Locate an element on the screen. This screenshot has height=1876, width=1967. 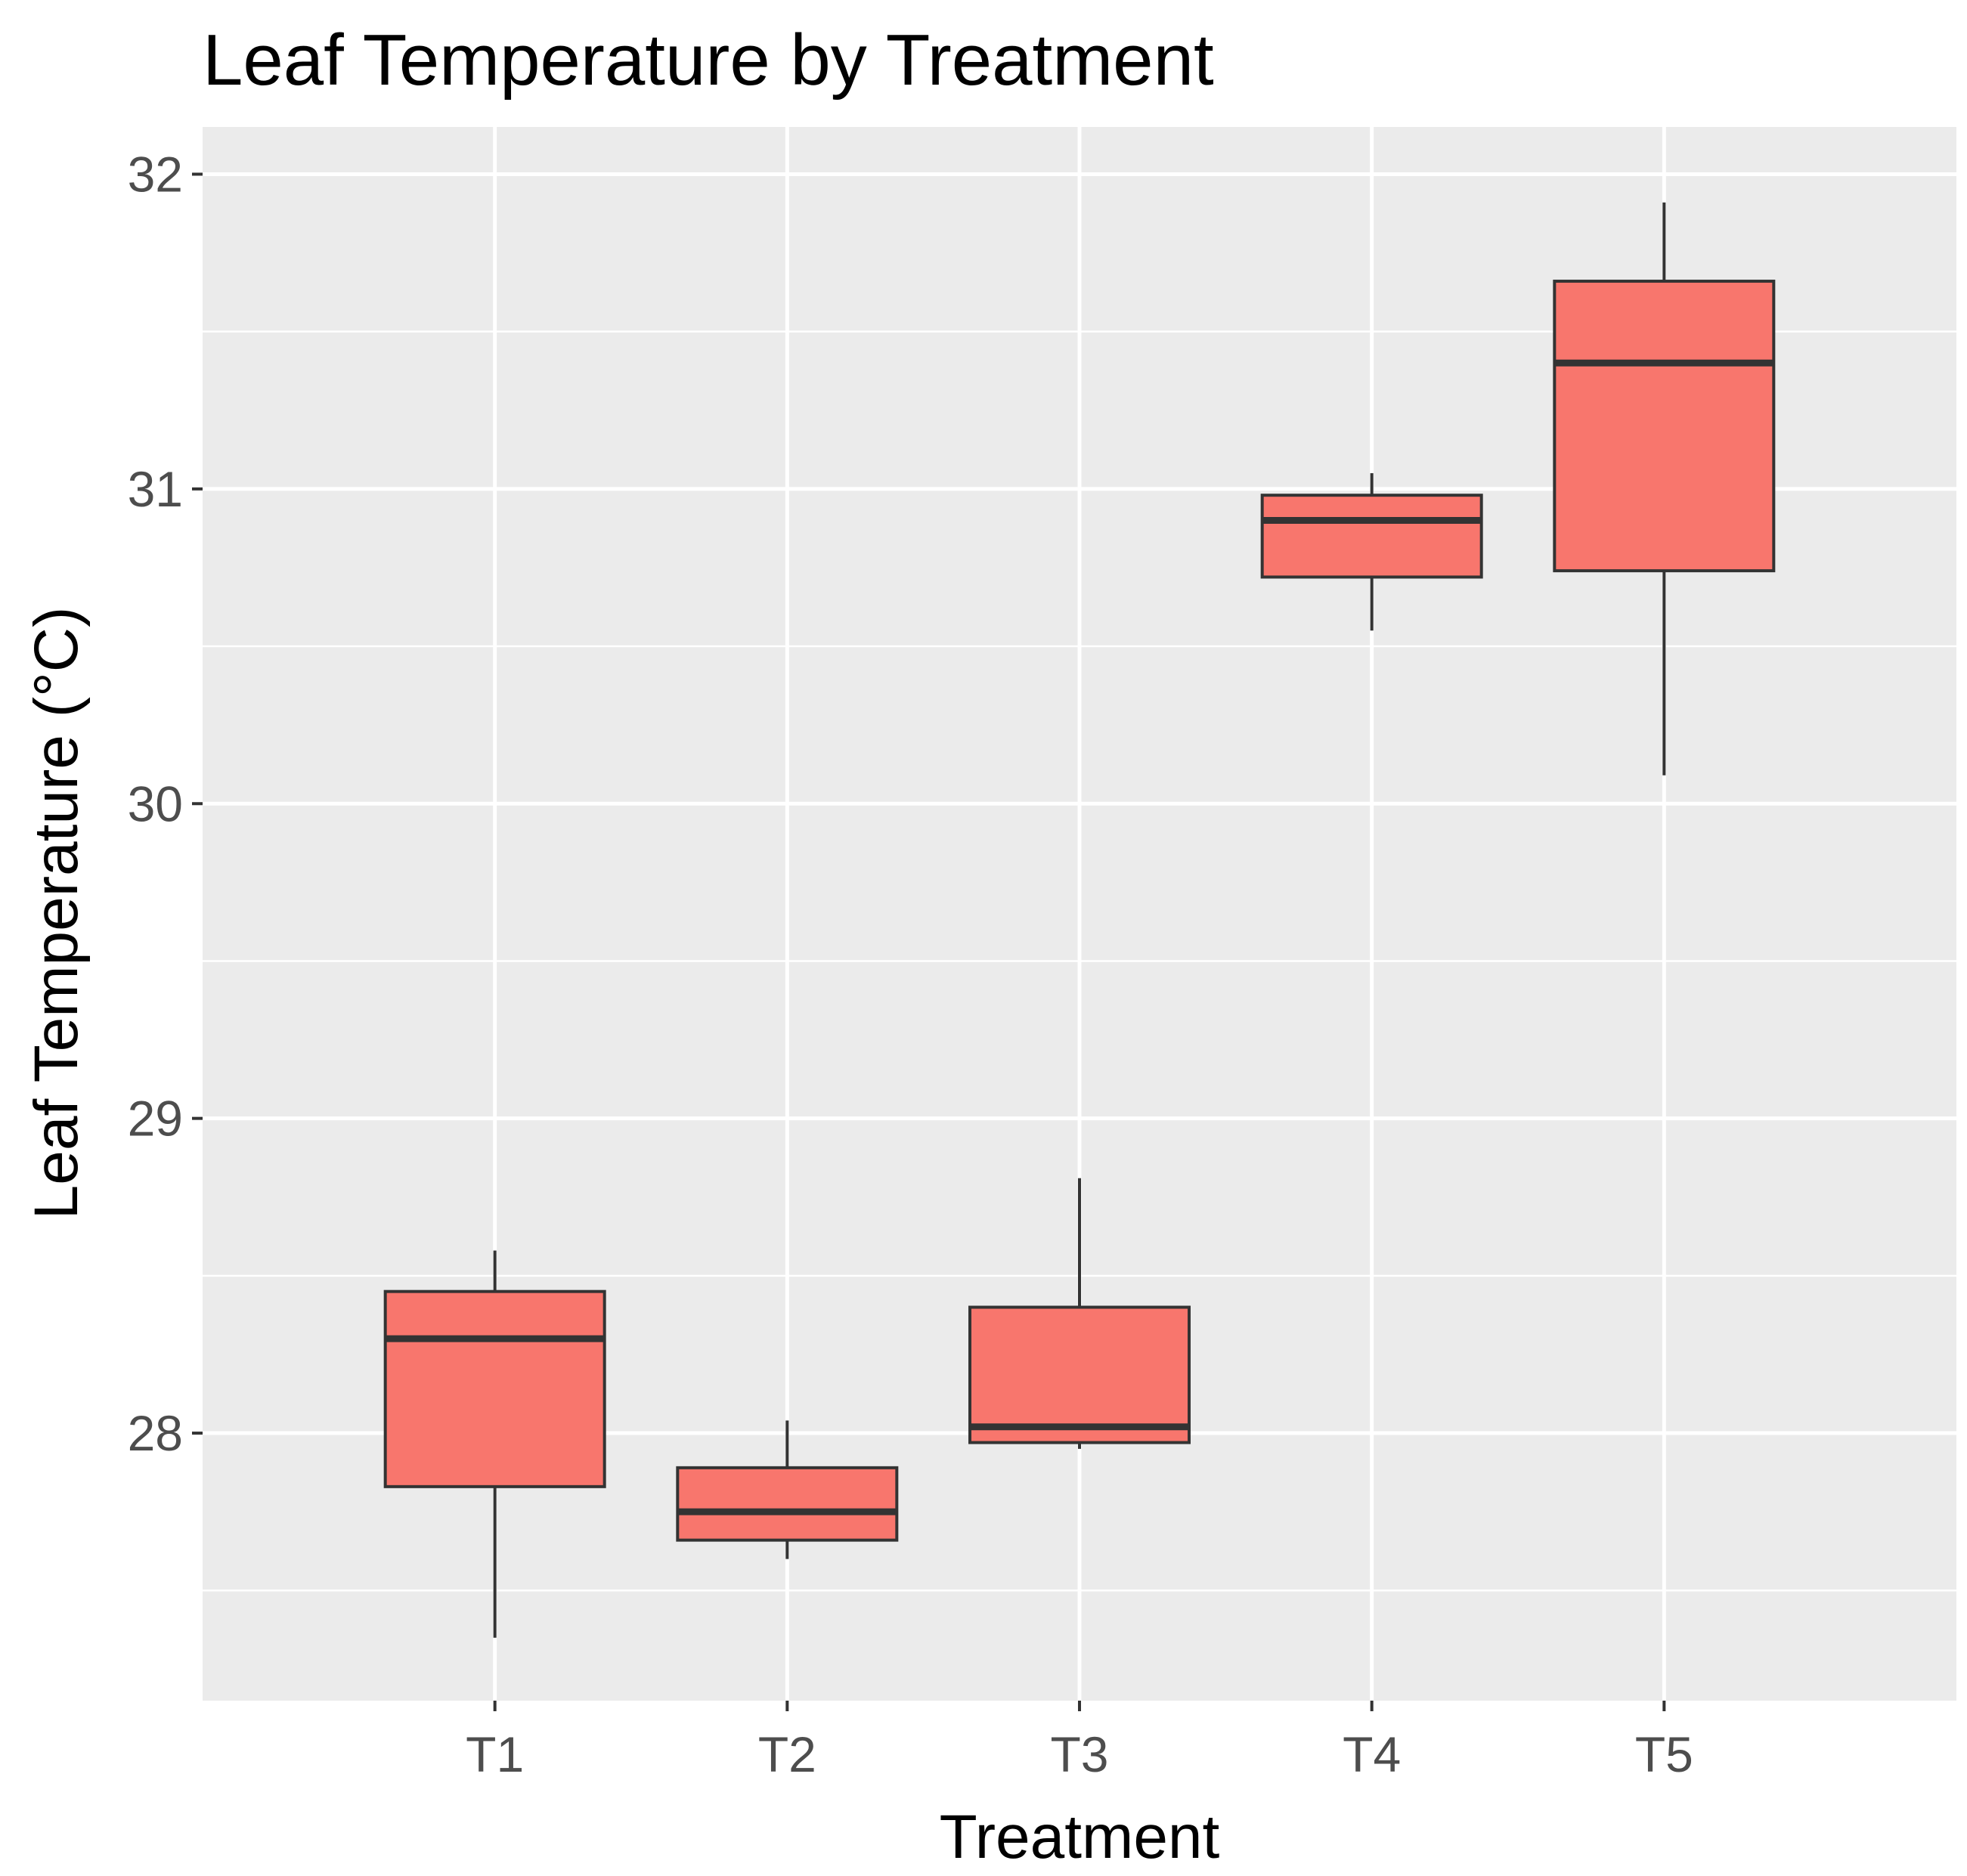
x-tick-label: T2 is located at coordinates (787, 1754).